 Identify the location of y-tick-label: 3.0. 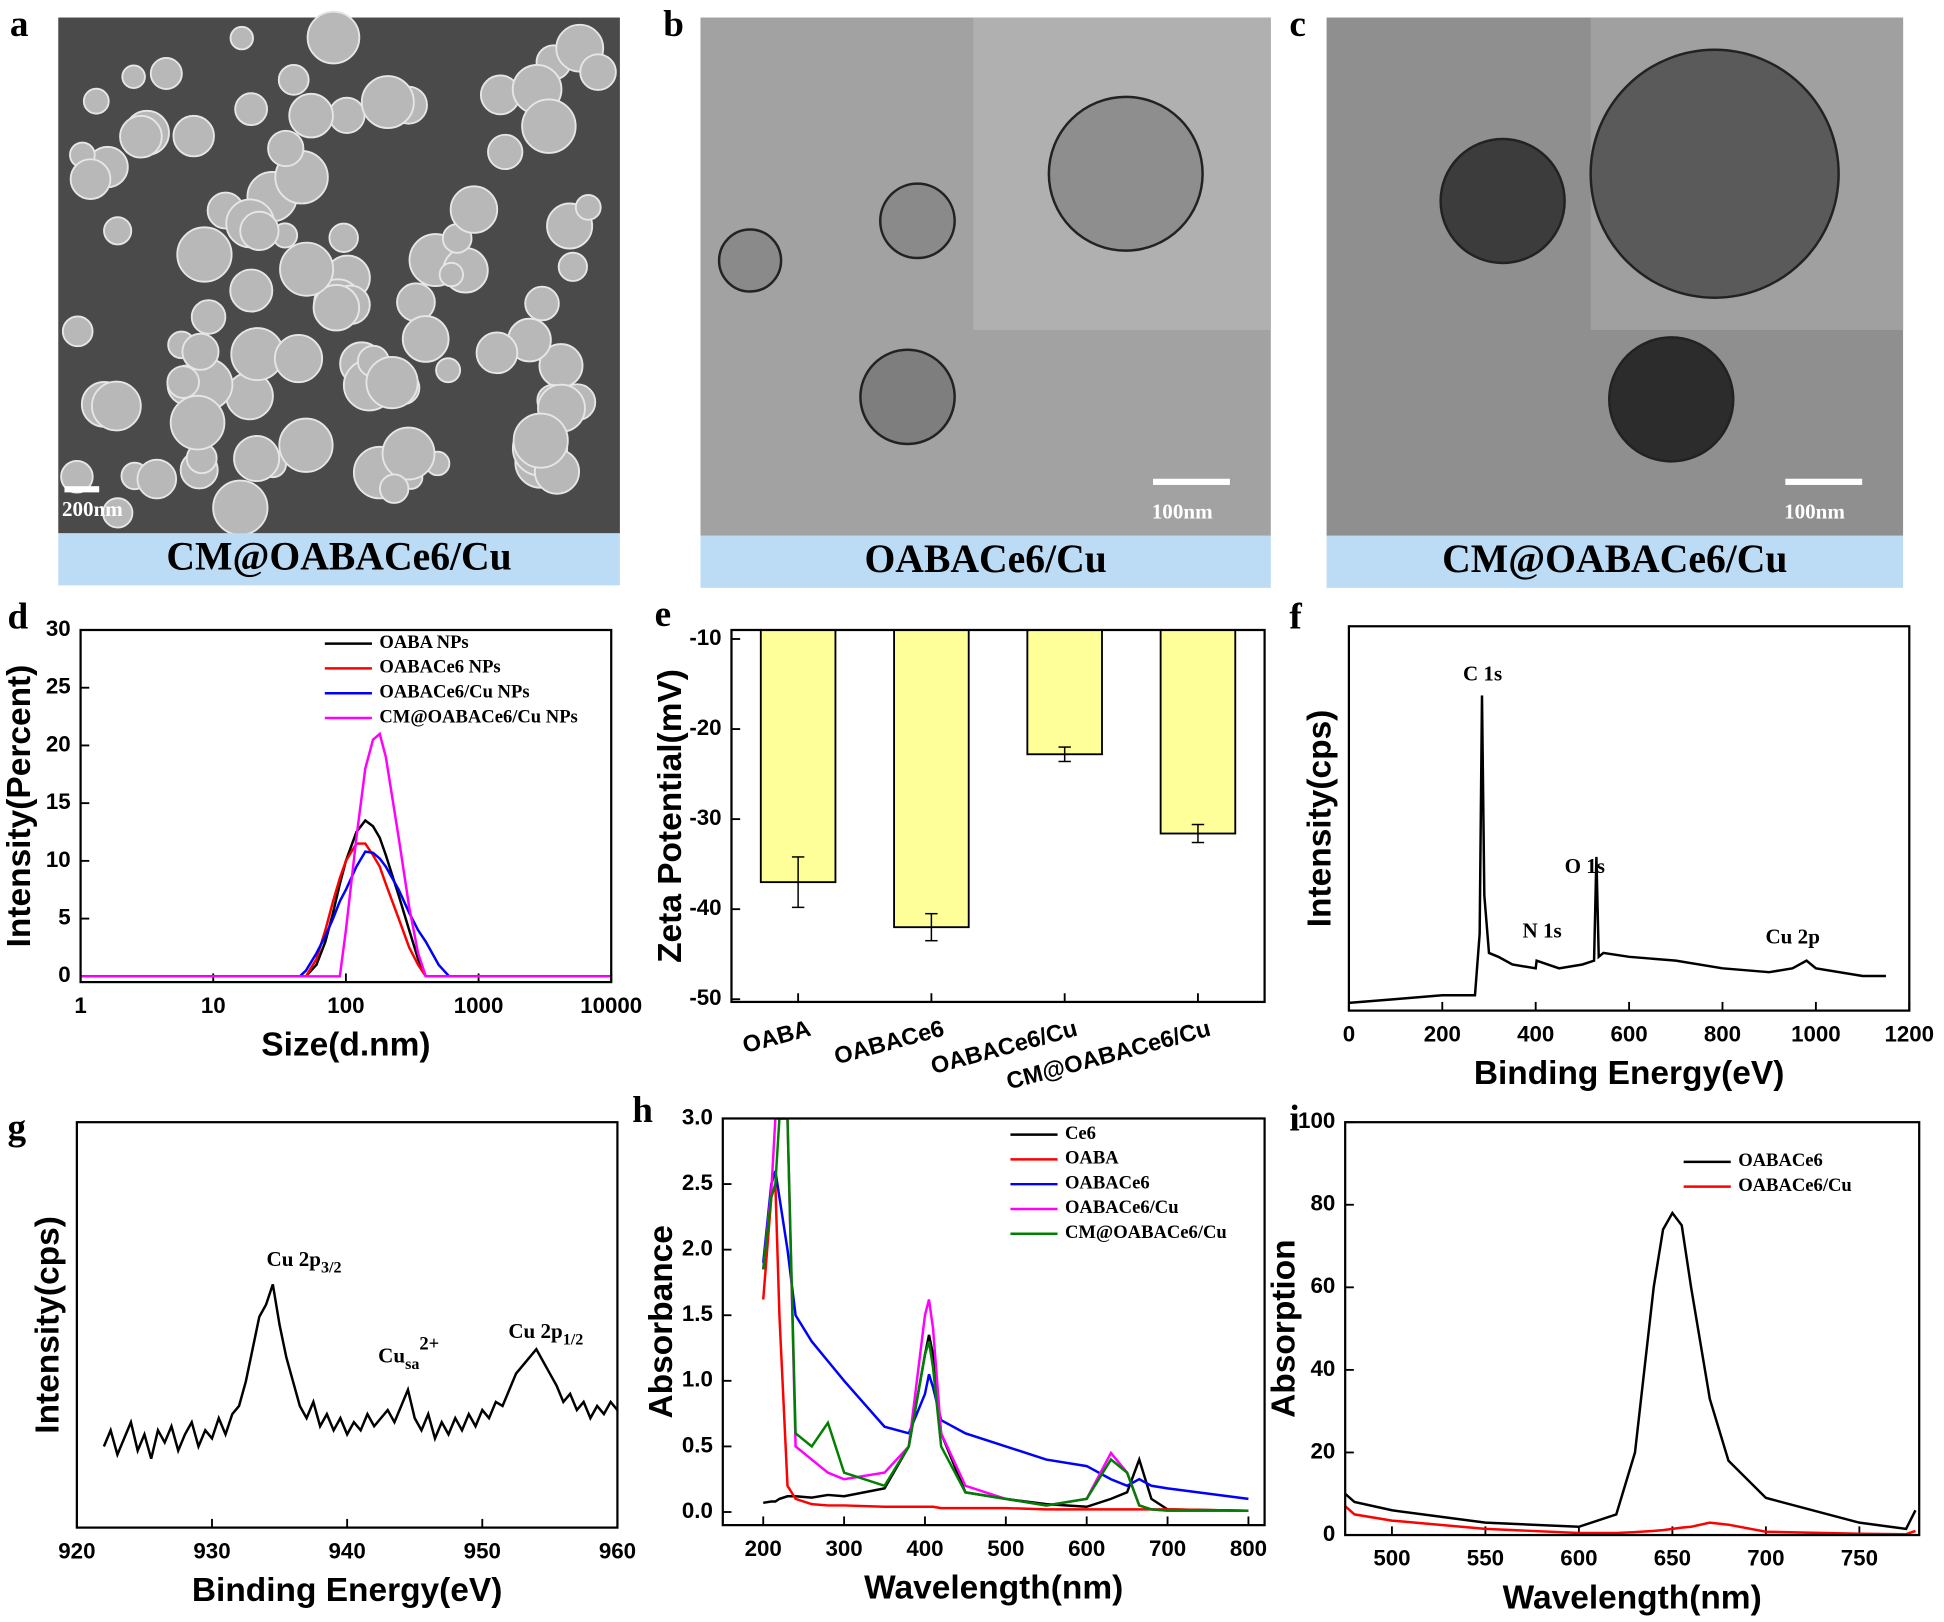
(697, 1116).